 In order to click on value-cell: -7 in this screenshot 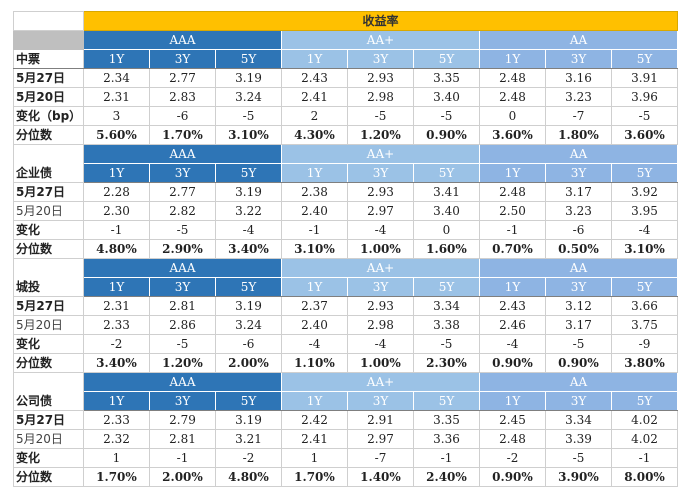, I will do `click(578, 116)`.